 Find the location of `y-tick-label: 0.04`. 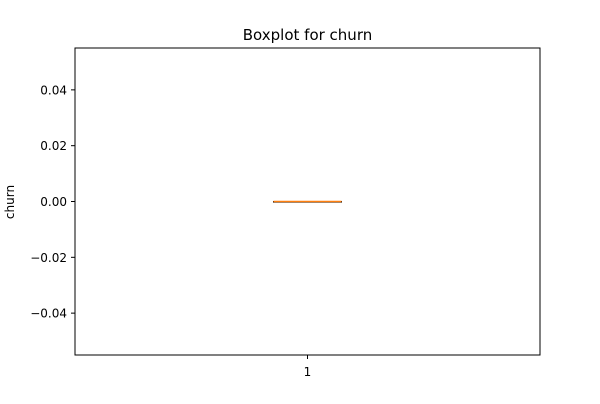

y-tick-label: 0.04 is located at coordinates (53, 90).